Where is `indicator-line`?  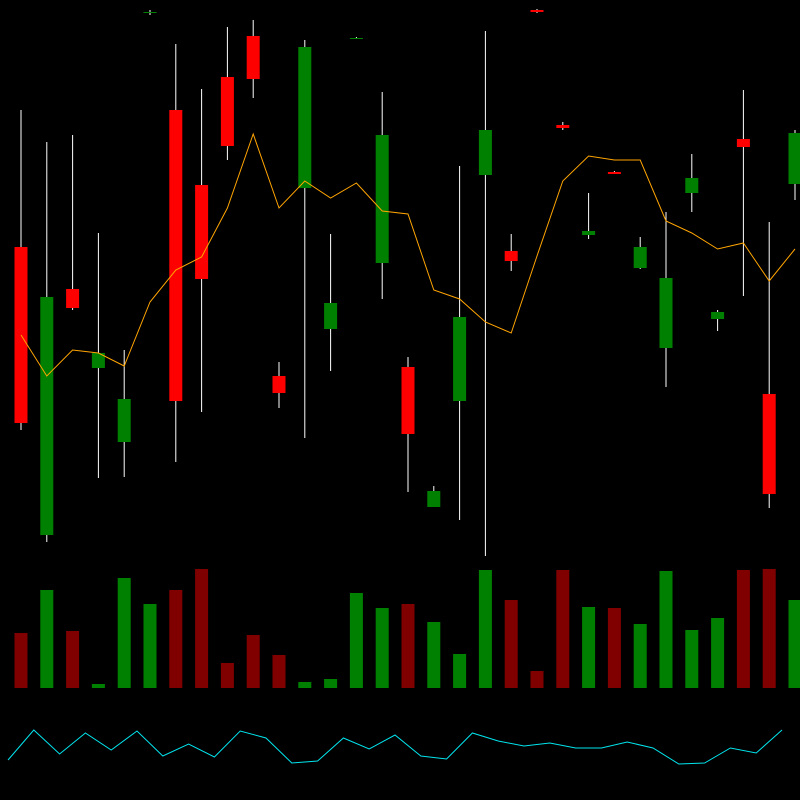 indicator-line is located at coordinates (395, 747).